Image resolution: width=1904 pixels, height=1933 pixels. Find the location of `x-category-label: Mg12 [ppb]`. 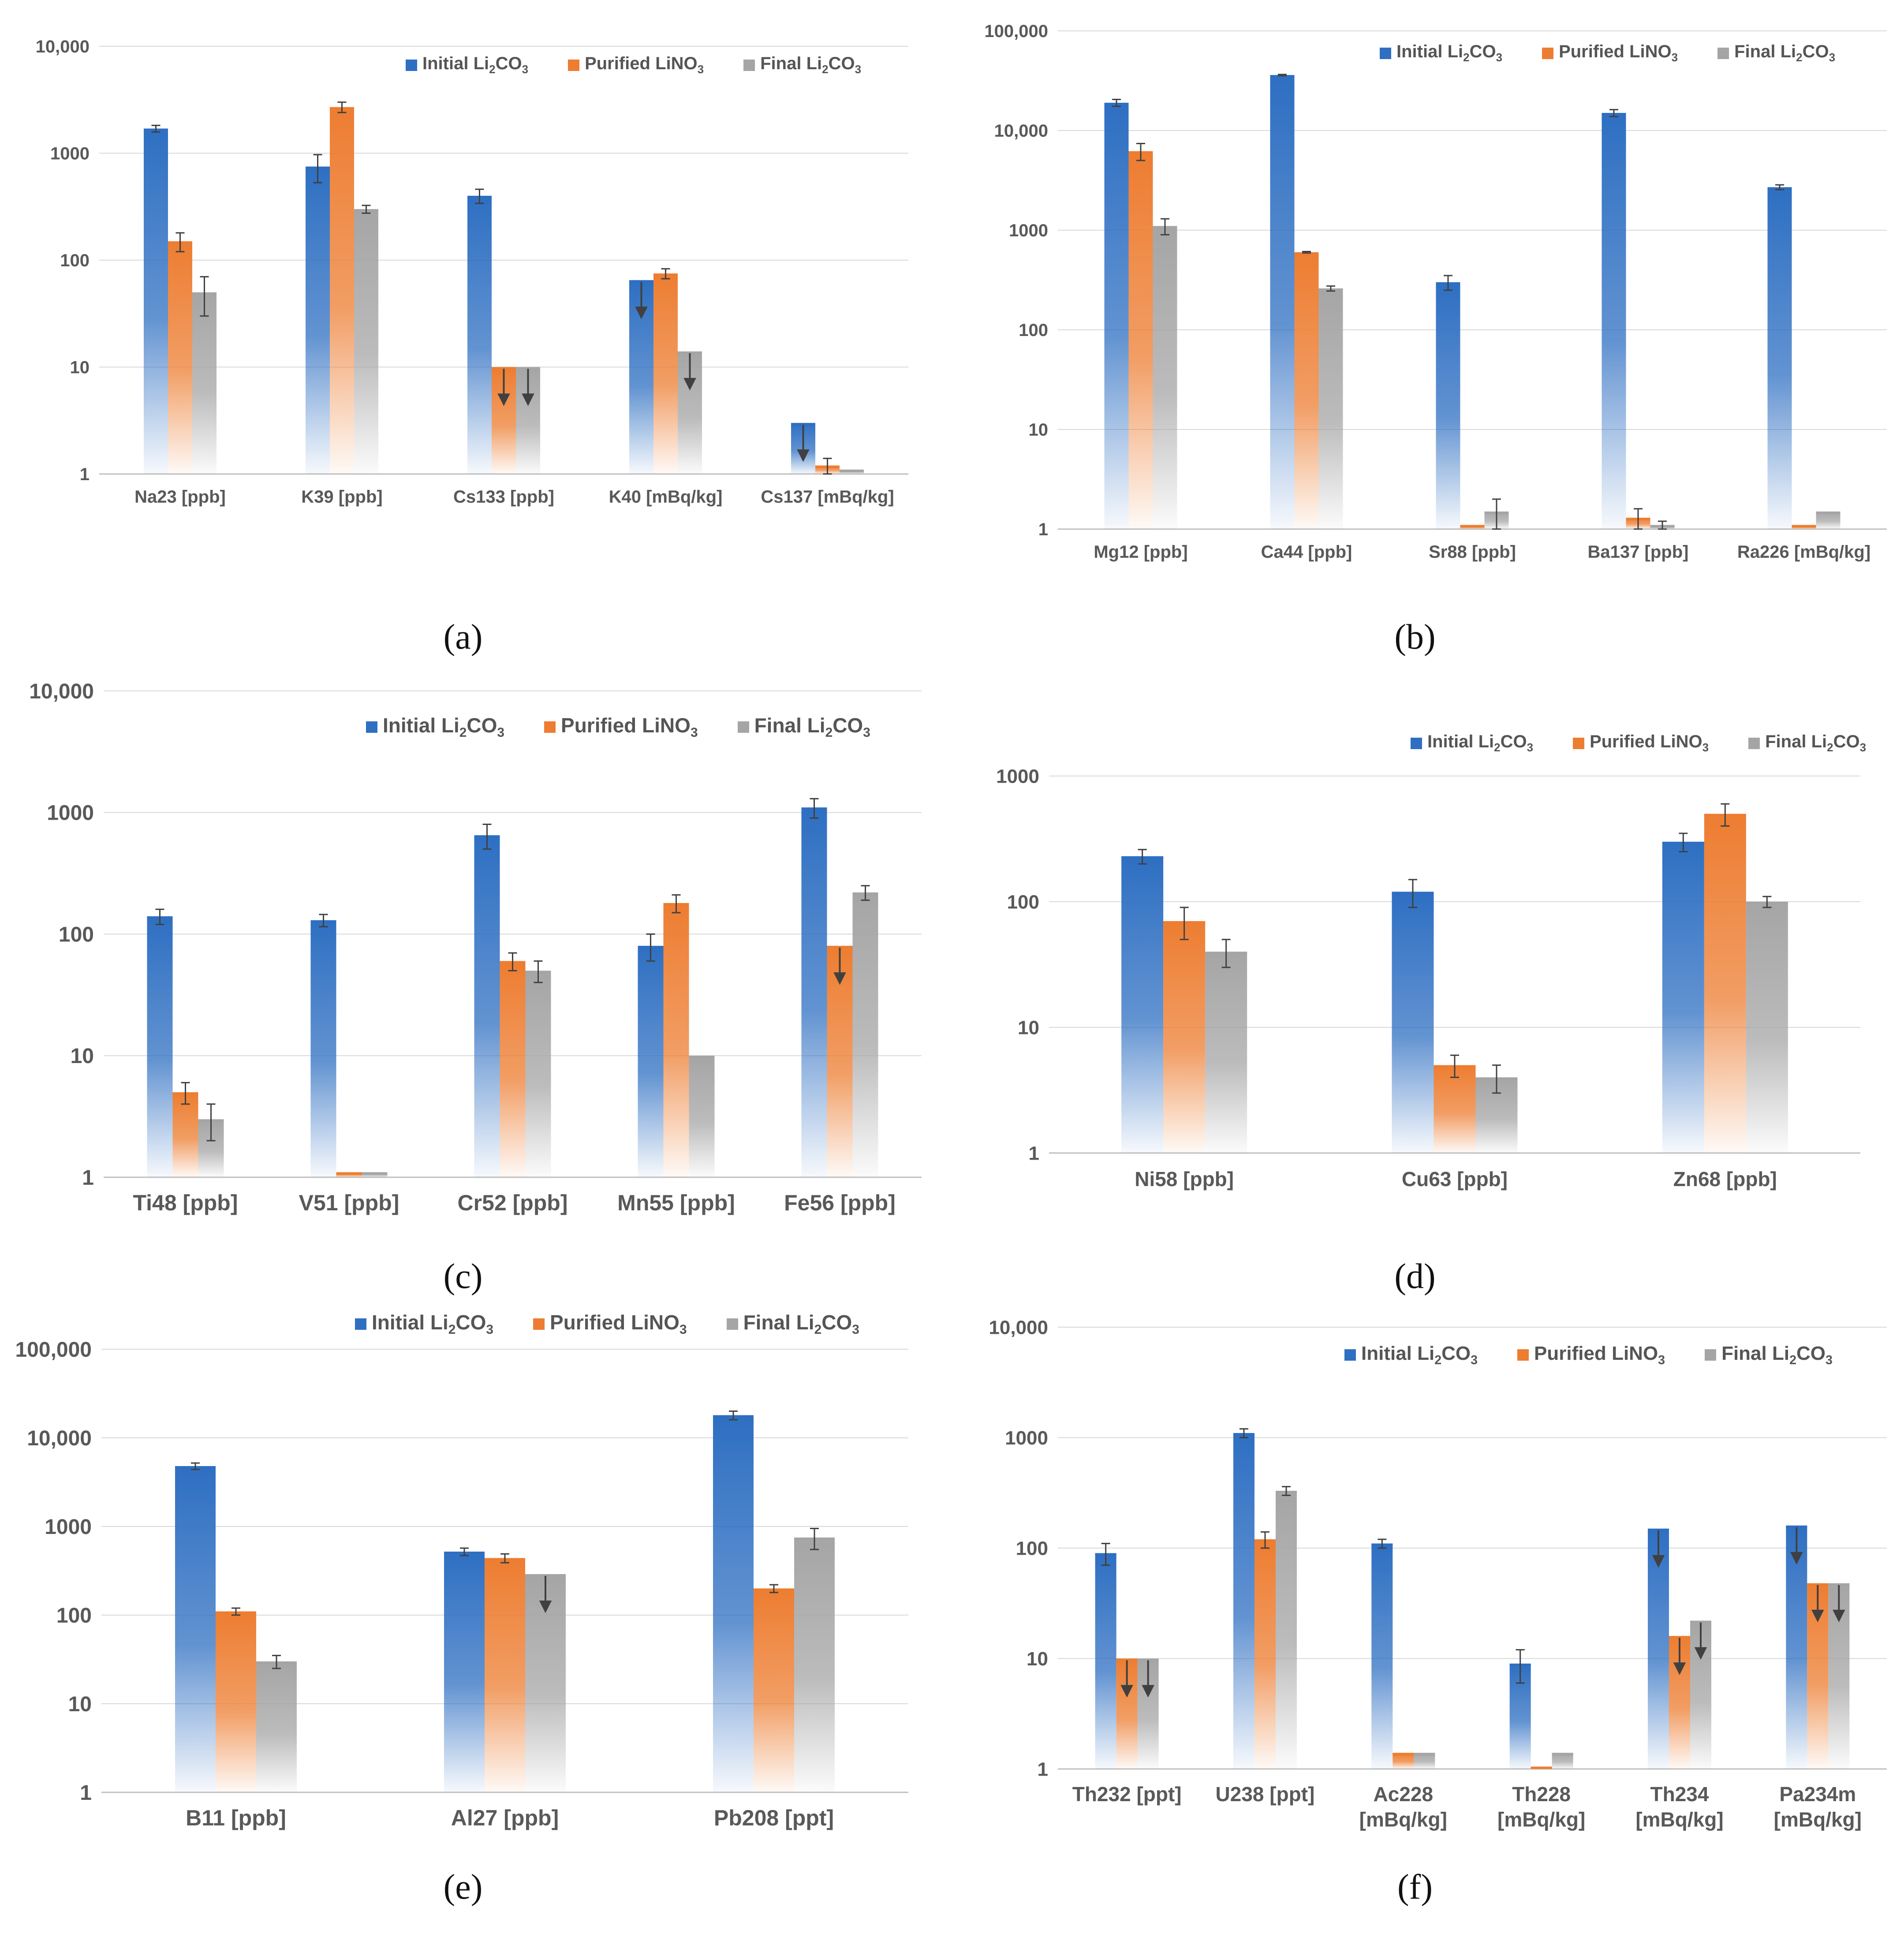

x-category-label: Mg12 [ppb] is located at coordinates (1140, 552).